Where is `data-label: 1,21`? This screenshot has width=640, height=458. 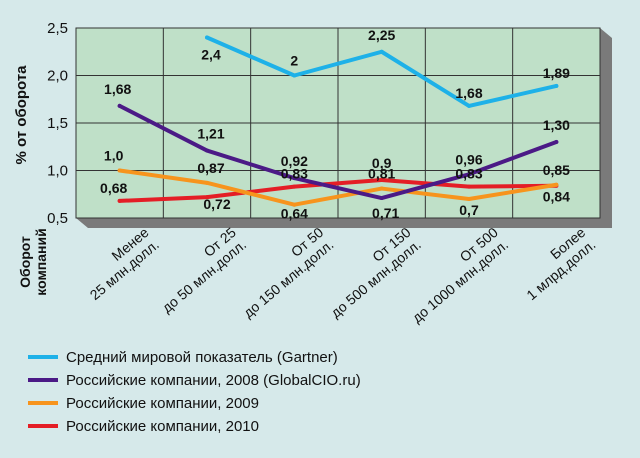
data-label: 1,21 is located at coordinates (210, 134).